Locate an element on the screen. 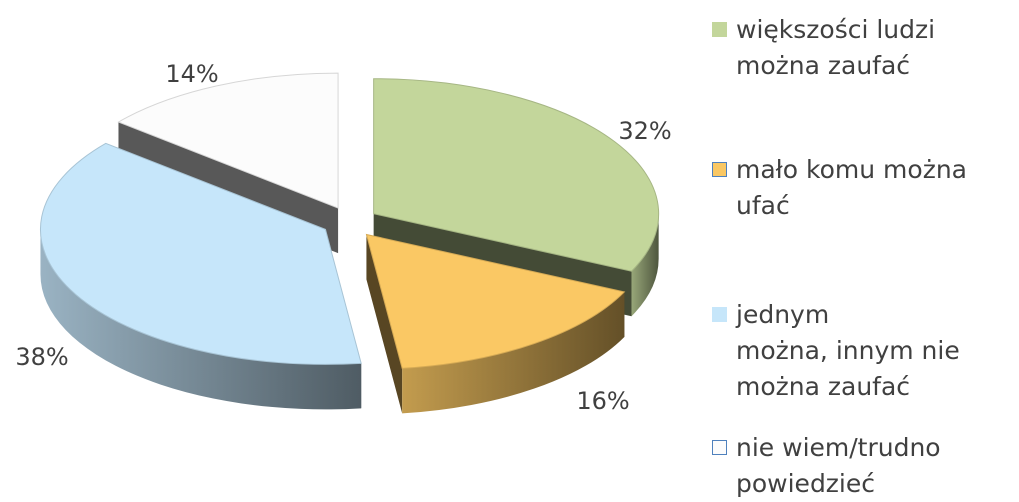 Image resolution: width=1019 pixels, height=502 pixels. legend-item: mało komu można ufać is located at coordinates (862, 188).